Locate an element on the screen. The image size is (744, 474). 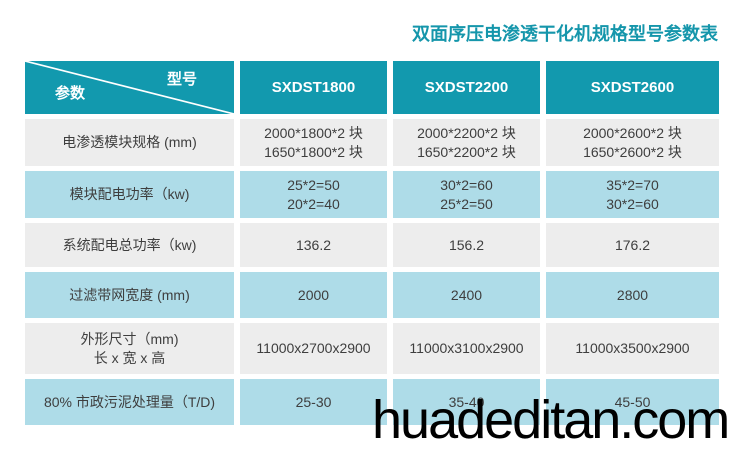
table-cell: 2000*2600*2 块 1650*2600*2 块 is located at coordinates (632, 142).